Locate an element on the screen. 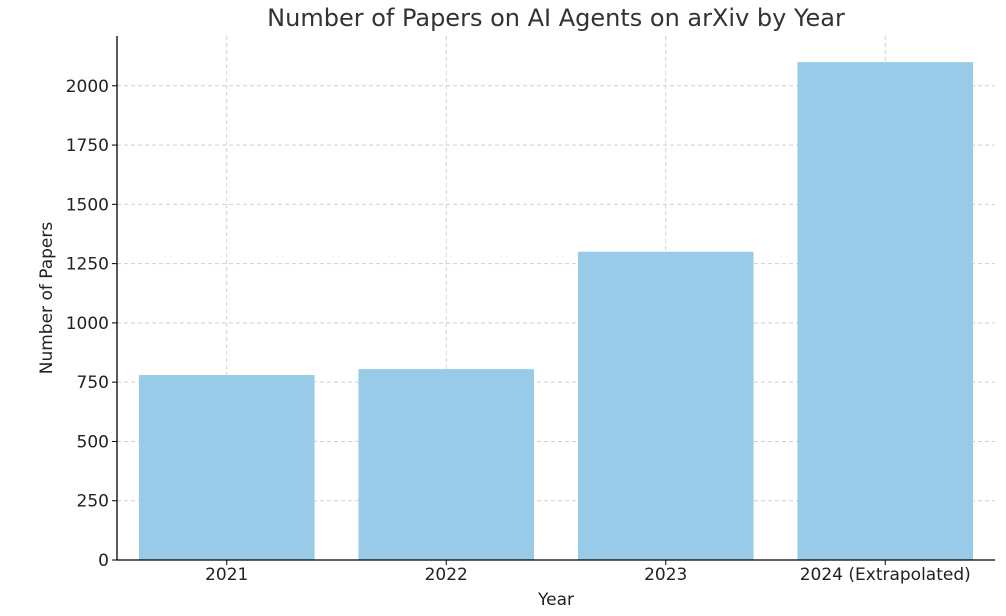 This screenshot has width=1006, height=616. y-axis-label: Number of Papers is located at coordinates (47, 298).